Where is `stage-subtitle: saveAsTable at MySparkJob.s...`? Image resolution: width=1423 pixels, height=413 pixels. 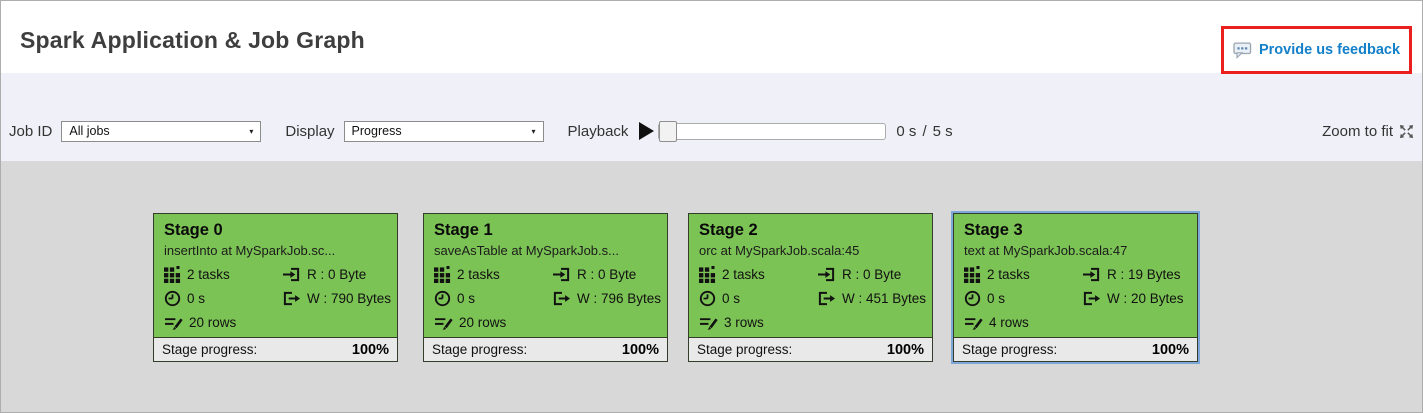 stage-subtitle: saveAsTable at MySparkJob.s... is located at coordinates (526, 250).